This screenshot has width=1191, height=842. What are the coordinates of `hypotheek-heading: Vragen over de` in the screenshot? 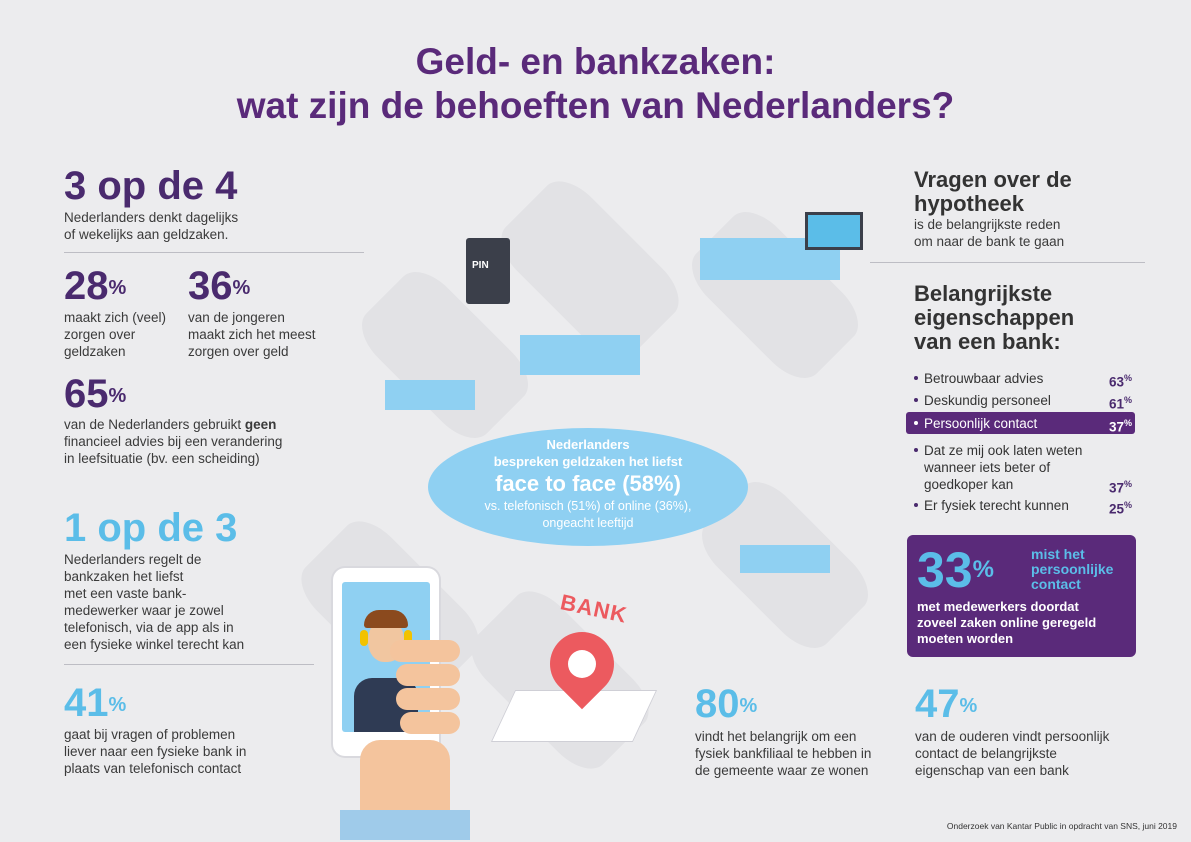 It's located at (993, 179).